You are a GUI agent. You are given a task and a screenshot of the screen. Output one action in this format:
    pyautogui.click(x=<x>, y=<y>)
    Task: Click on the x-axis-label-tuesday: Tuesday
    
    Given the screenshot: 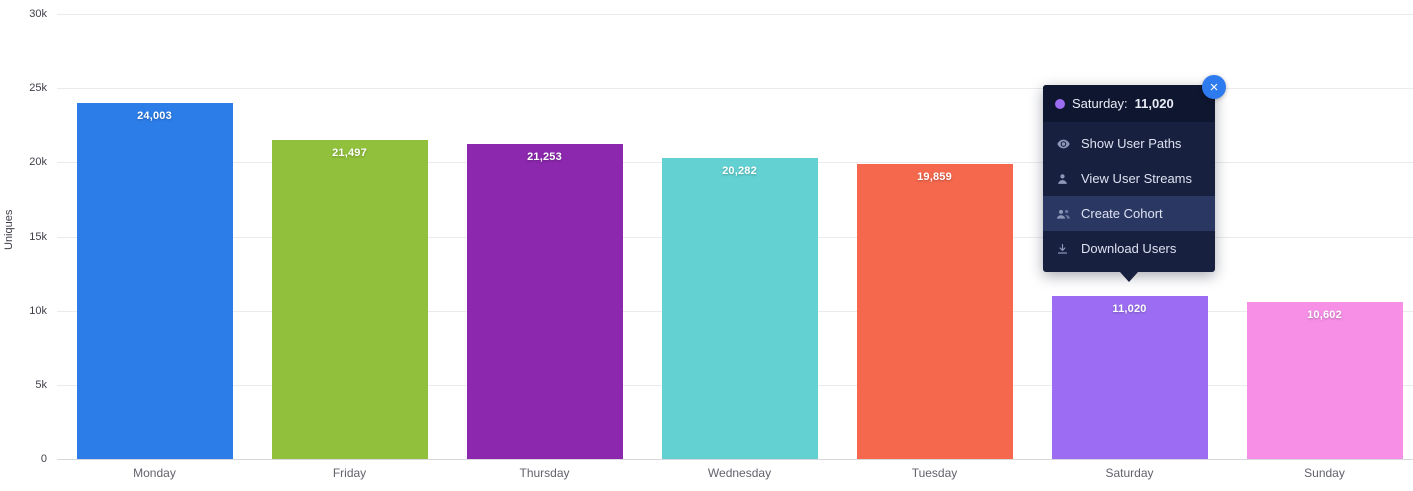 What is the action you would take?
    pyautogui.click(x=934, y=473)
    